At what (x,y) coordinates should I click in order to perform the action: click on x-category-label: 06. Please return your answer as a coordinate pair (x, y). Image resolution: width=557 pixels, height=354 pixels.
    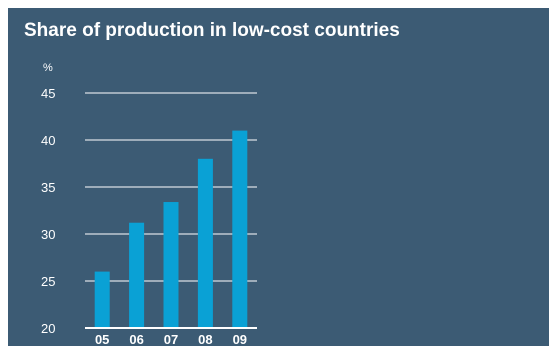
    Looking at the image, I should click on (136, 339).